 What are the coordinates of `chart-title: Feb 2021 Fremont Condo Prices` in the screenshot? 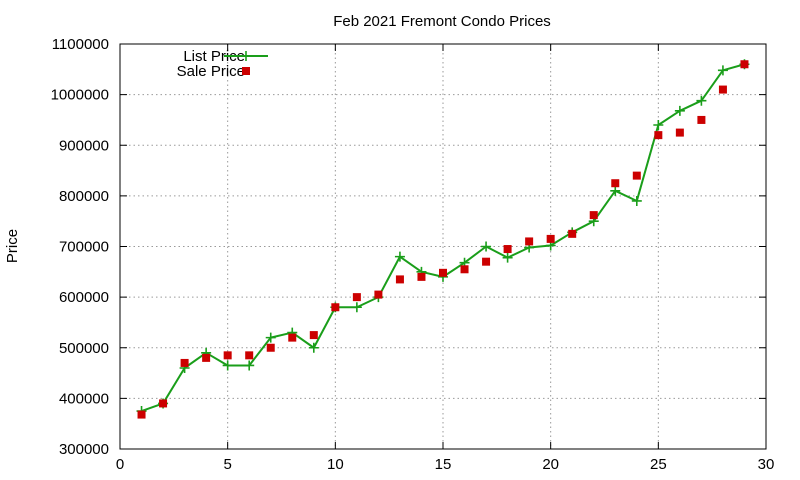 It's located at (442, 21).